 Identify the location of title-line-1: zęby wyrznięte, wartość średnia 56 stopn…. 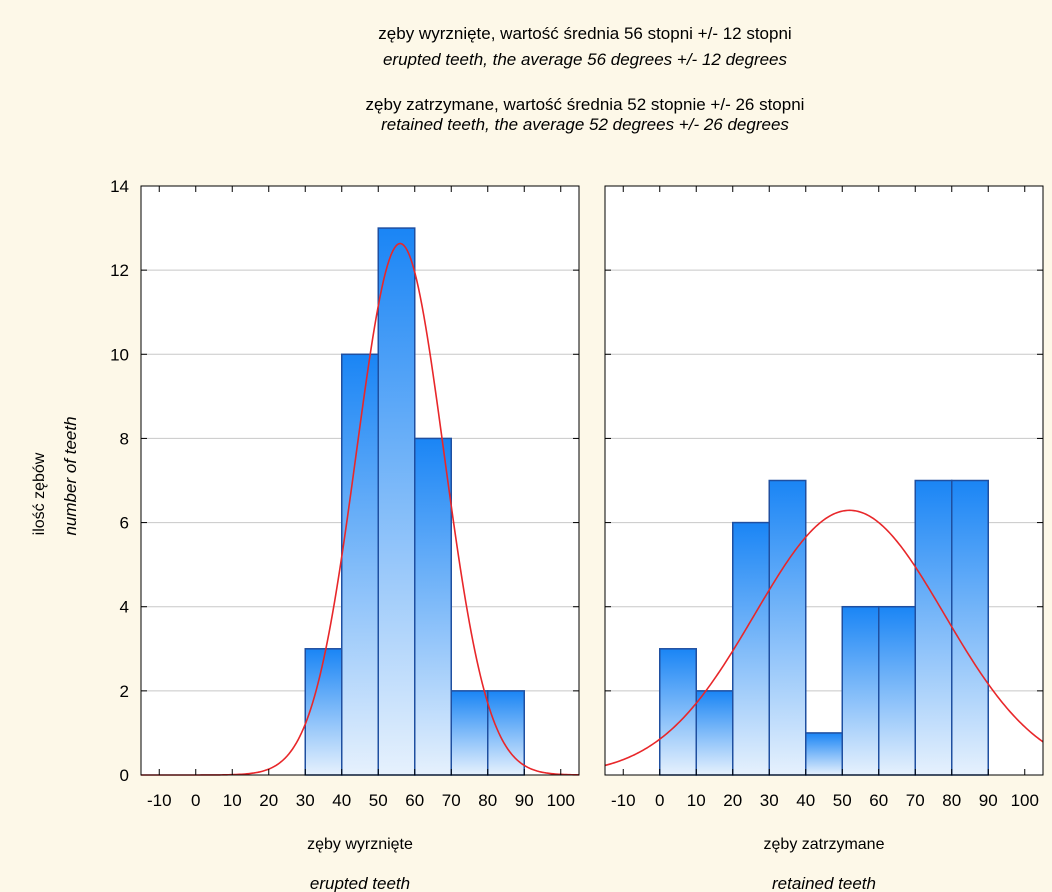
(585, 33).